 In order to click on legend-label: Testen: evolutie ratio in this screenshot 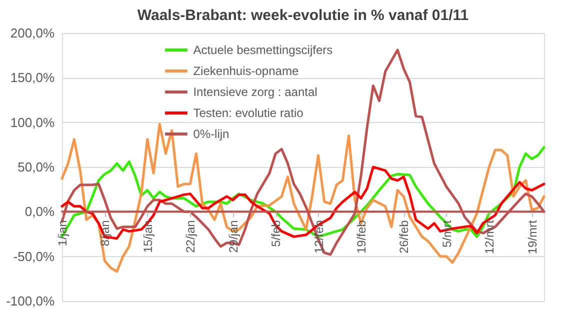, I will do `click(248, 113)`.